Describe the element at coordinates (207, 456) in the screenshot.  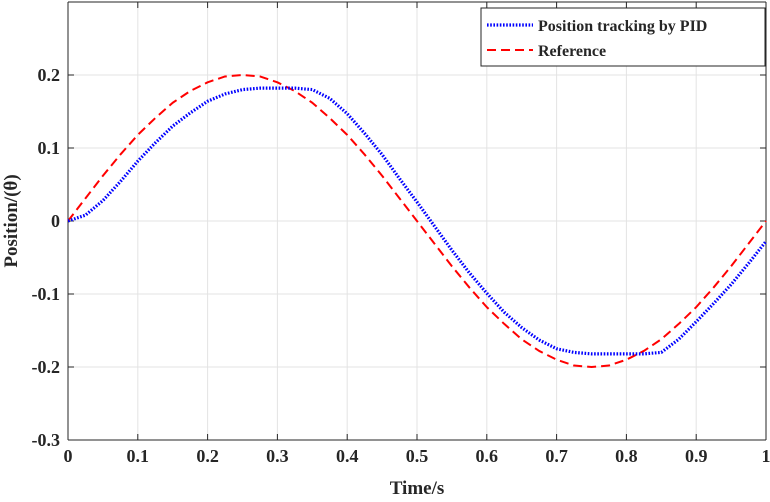
I see `x-tick-label: 0.2` at that location.